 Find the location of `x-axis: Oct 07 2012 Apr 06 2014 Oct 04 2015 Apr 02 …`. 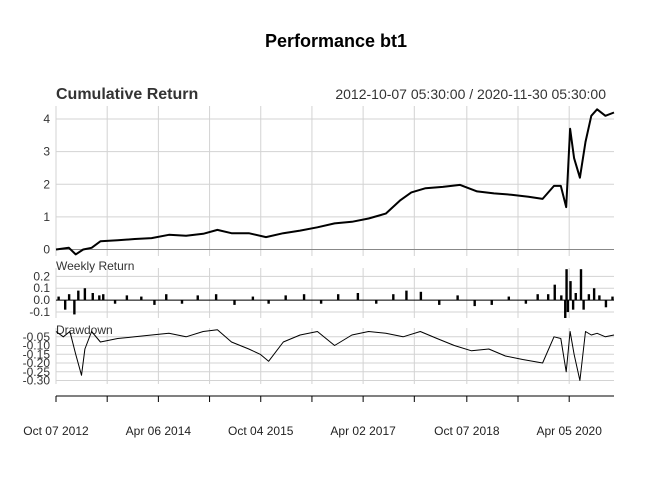

x-axis: Oct 07 2012 Apr 06 2014 Oct 04 2015 Apr 02 … is located at coordinates (318, 416).